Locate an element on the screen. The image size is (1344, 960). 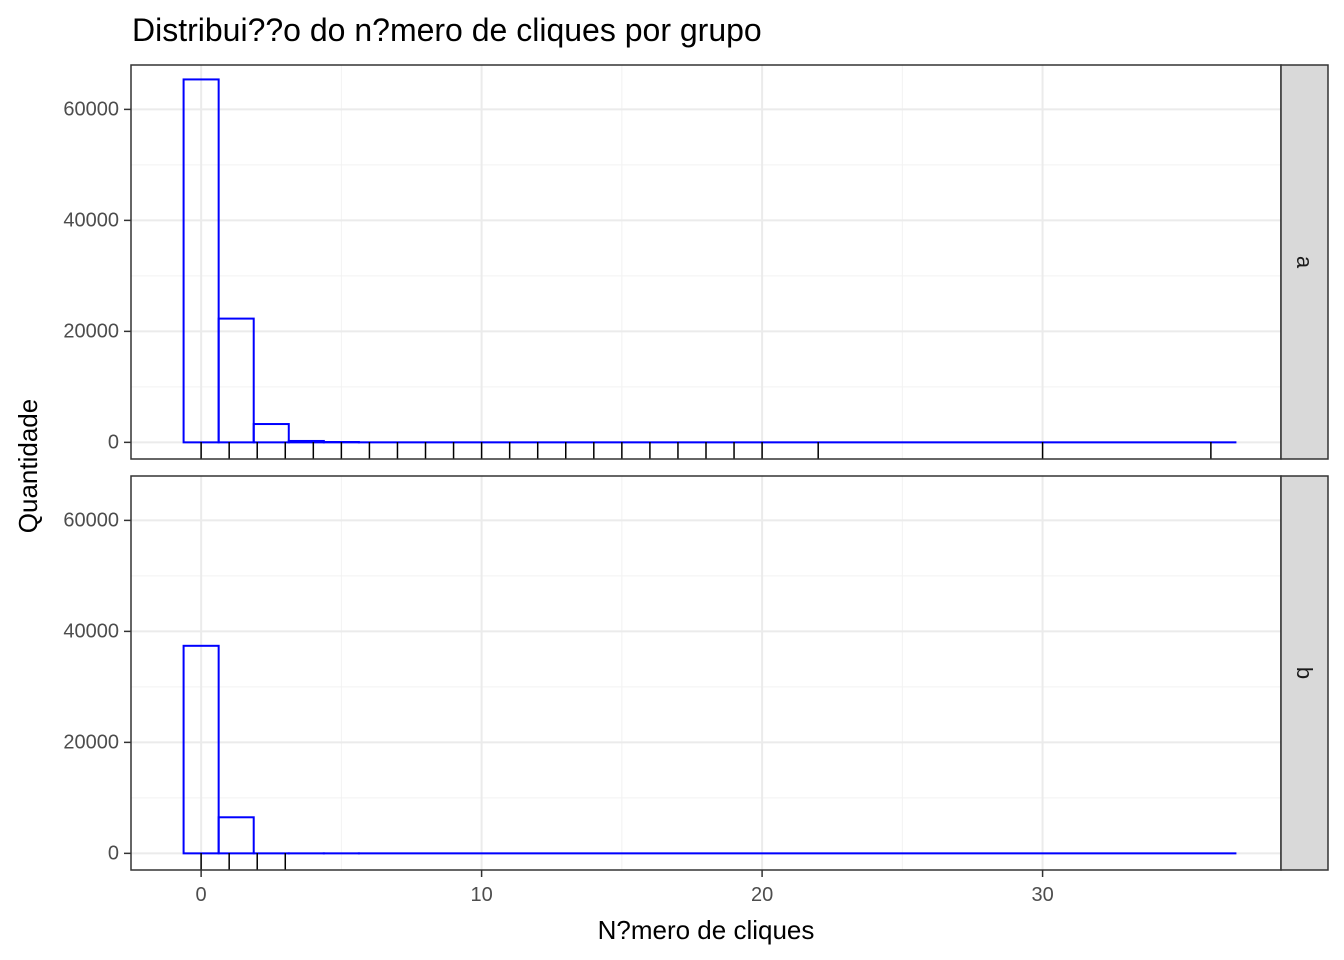
x-tick-label: 20 is located at coordinates (762, 895).